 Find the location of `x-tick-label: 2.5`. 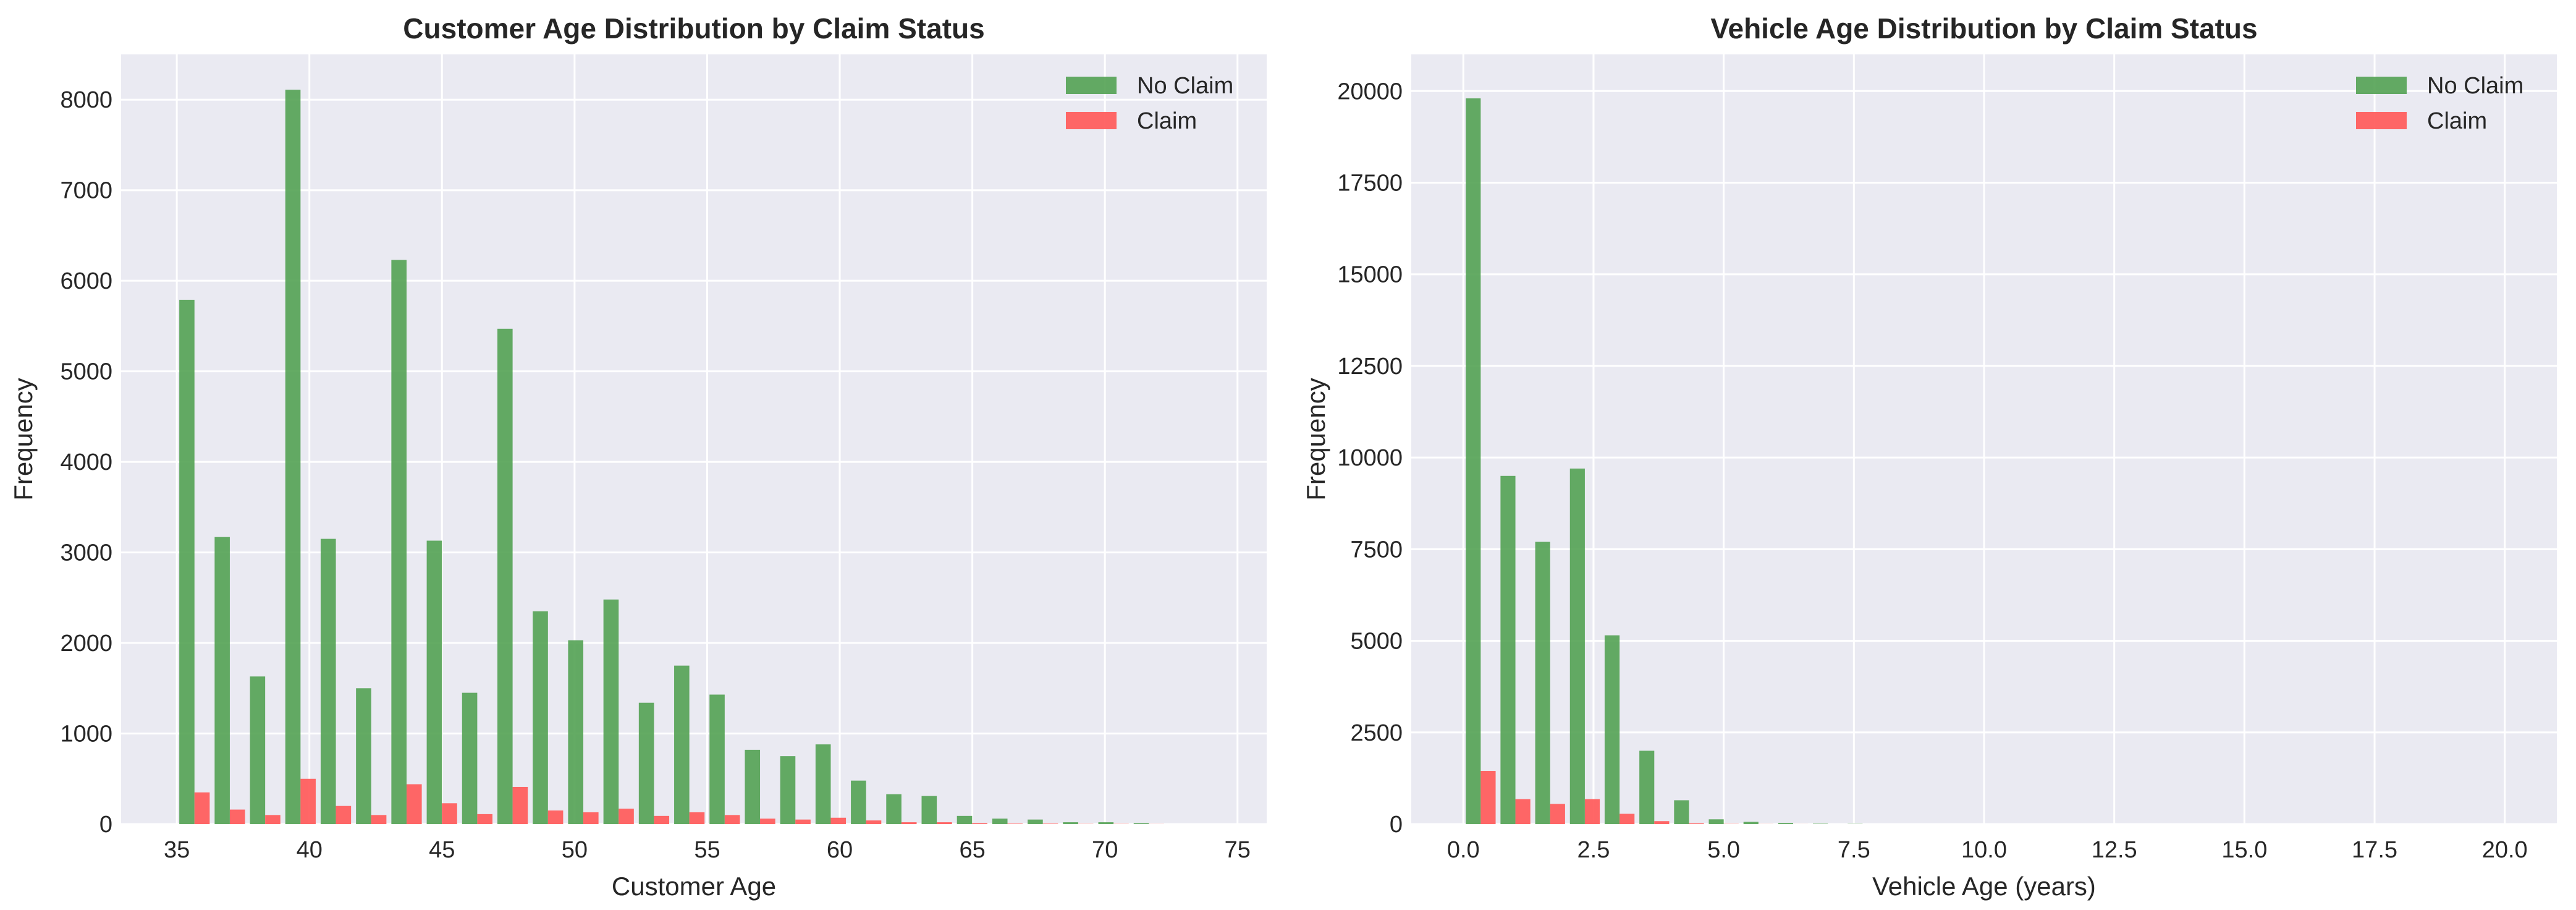

x-tick-label: 2.5 is located at coordinates (1593, 850).